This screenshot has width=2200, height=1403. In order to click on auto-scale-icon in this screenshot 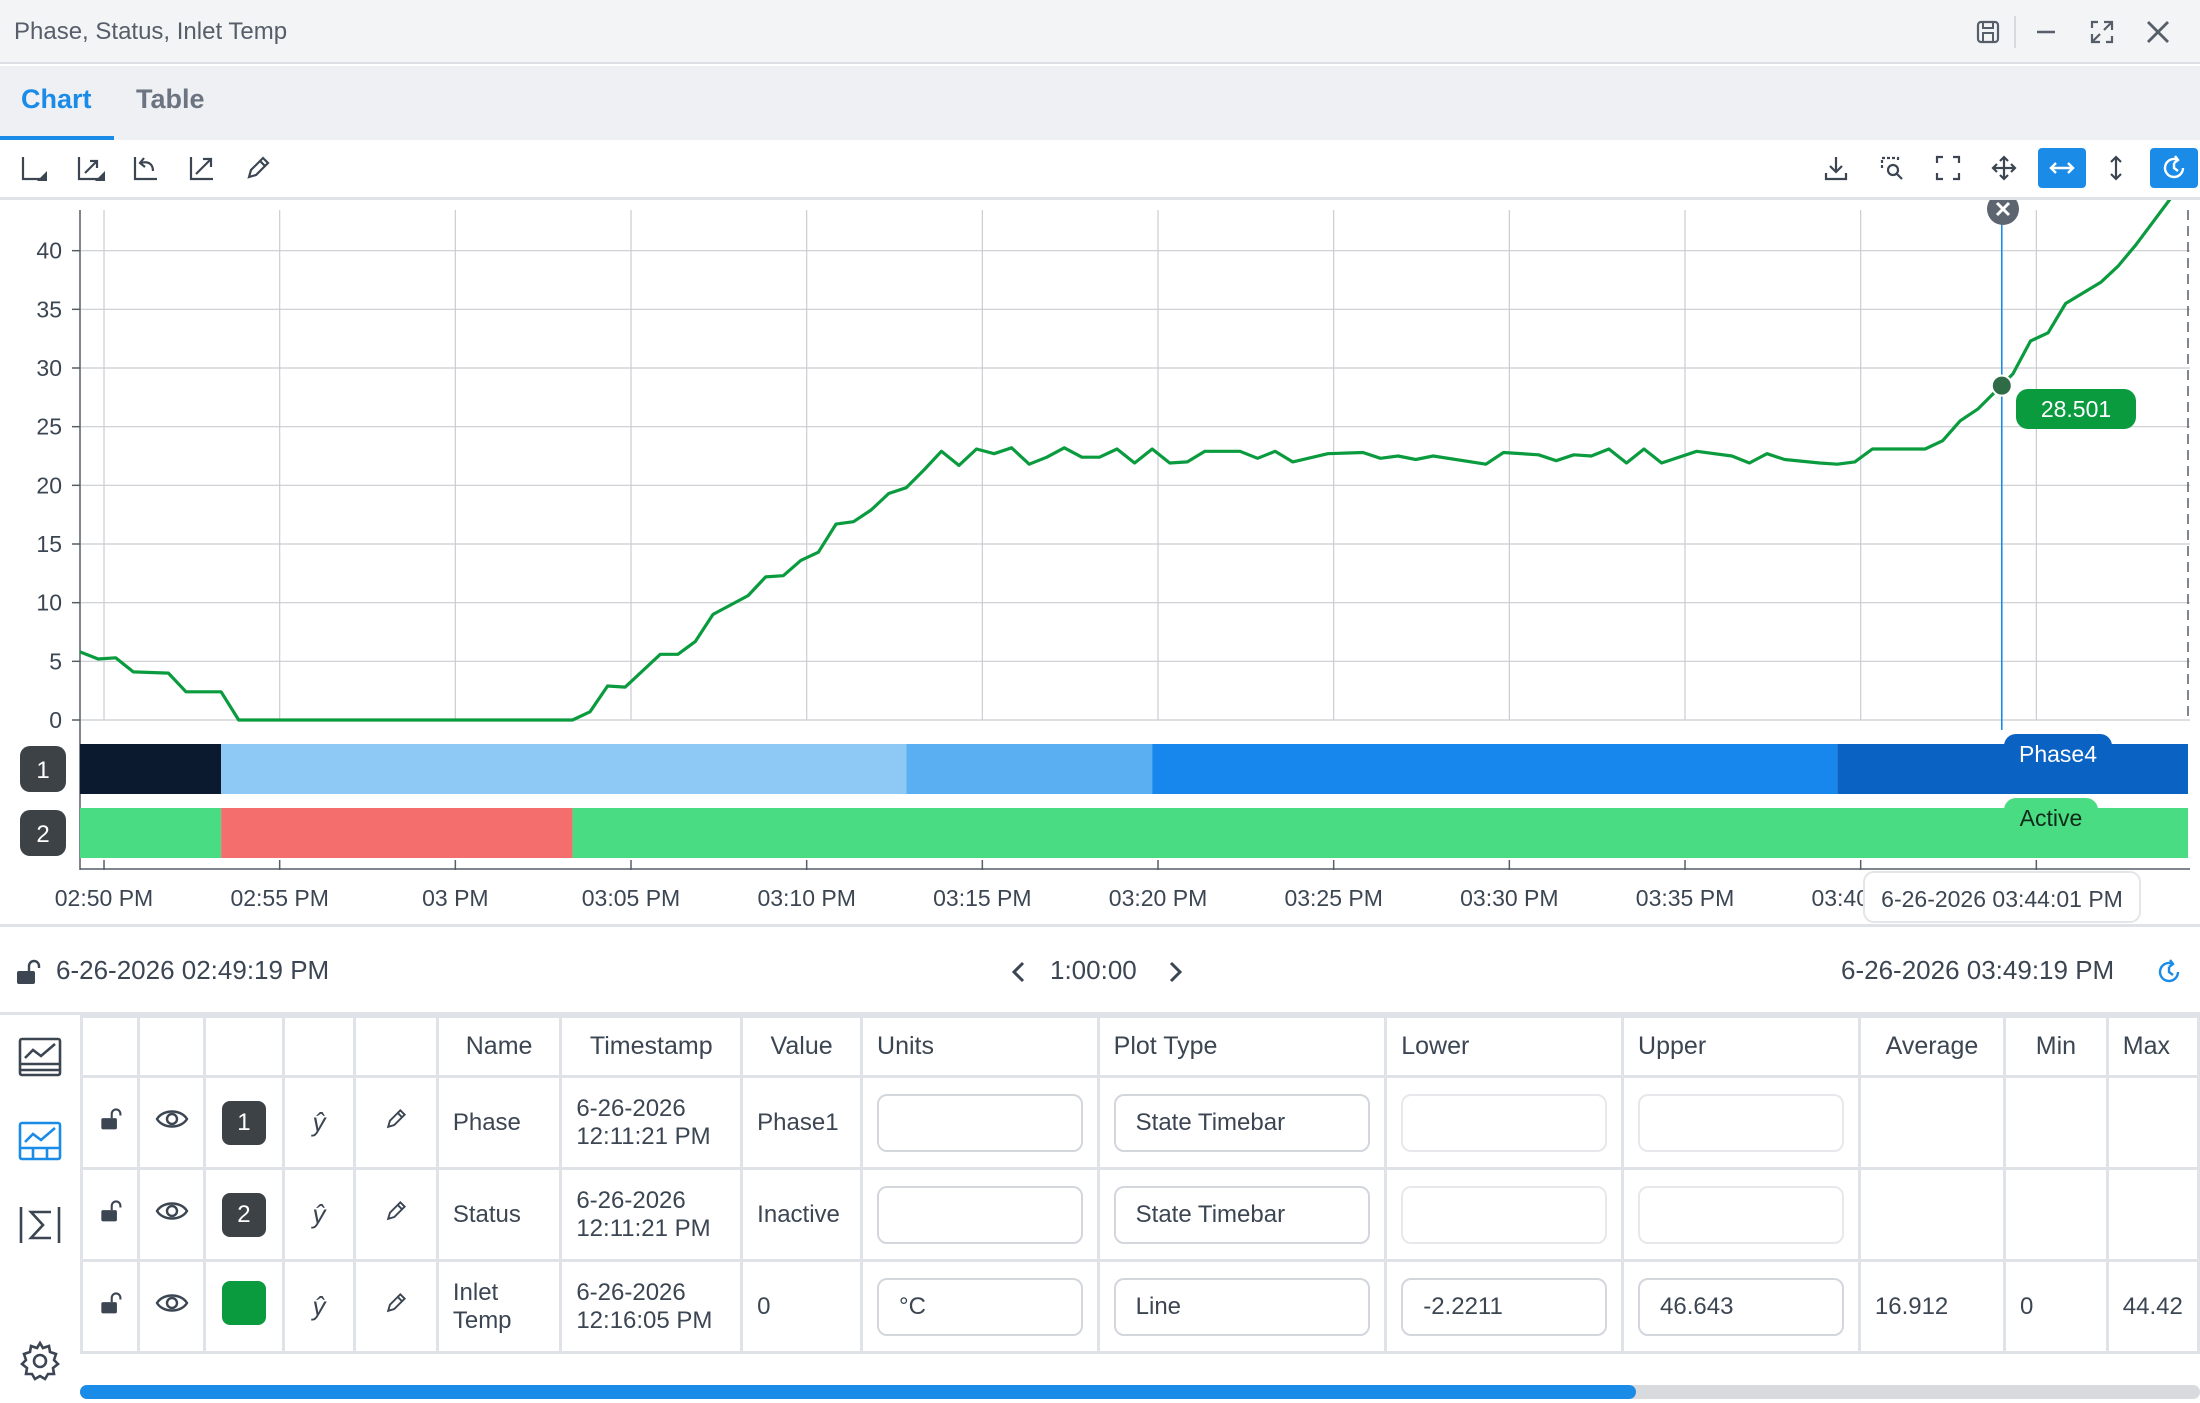, I will do `click(202, 168)`.